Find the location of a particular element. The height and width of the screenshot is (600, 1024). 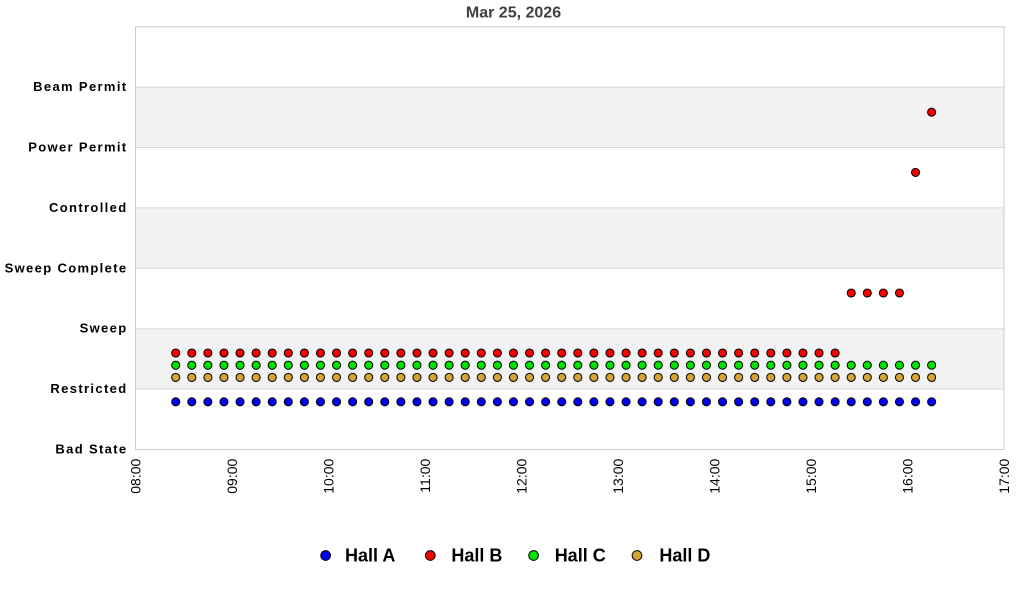

svg-text: 10:00 is located at coordinates (329, 475).